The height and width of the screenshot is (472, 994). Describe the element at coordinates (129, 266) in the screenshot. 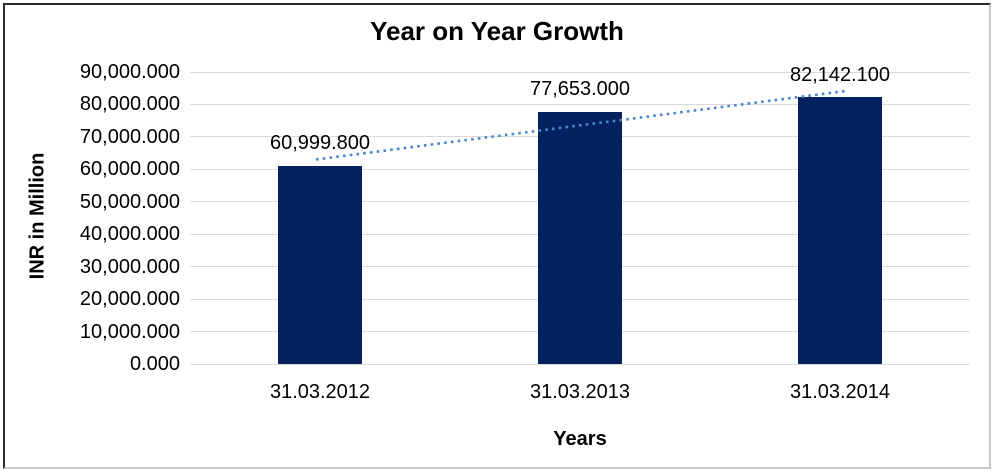

I see `y-tick-label: 30,000.000` at that location.